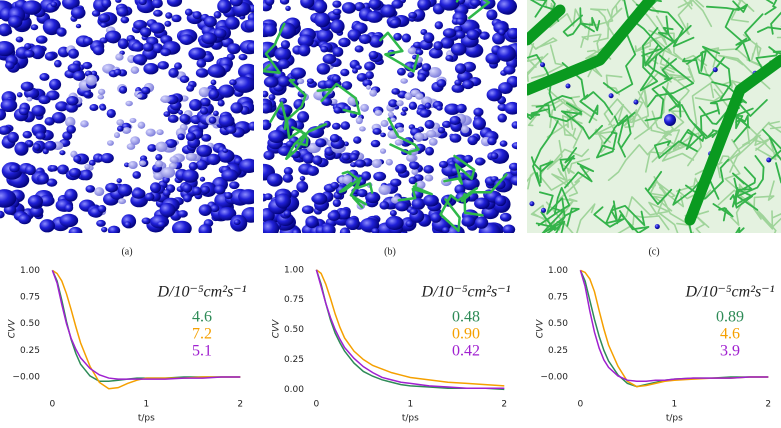  Describe the element at coordinates (202, 292) in the screenshot. I see `legend-title: D/10⁻⁵cm²s⁻¹` at that location.